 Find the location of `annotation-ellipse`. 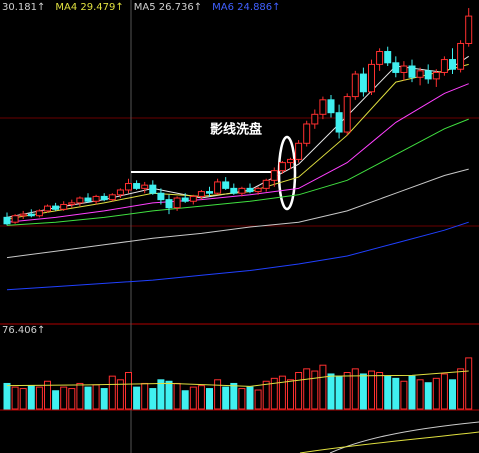

annotation-ellipse is located at coordinates (287, 173).